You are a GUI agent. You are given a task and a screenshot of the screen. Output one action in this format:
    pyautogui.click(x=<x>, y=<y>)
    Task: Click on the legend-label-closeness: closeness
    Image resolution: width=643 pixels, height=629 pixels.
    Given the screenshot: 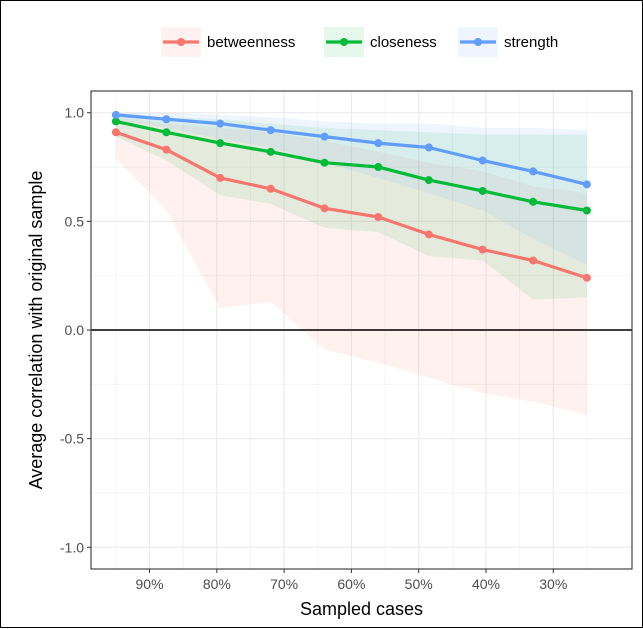 What is the action you would take?
    pyautogui.click(x=403, y=42)
    